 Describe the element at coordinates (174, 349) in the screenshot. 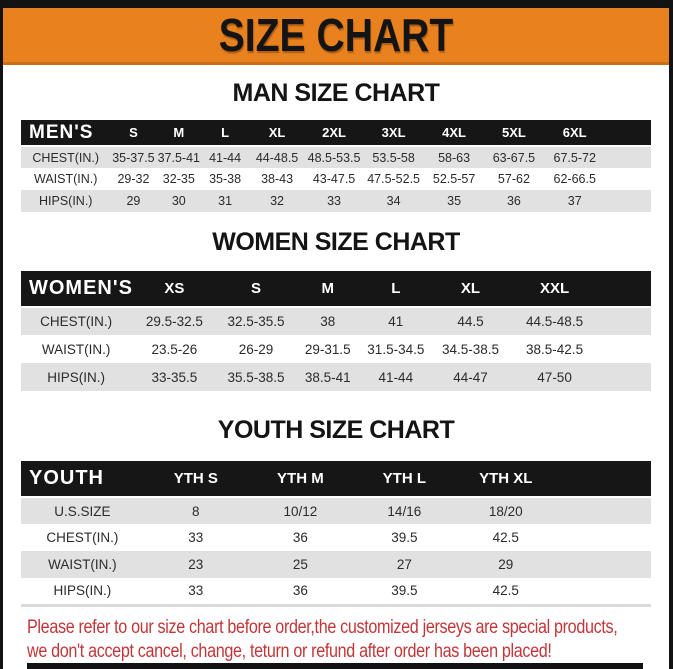

I see `size-value: 23.5-26` at that location.